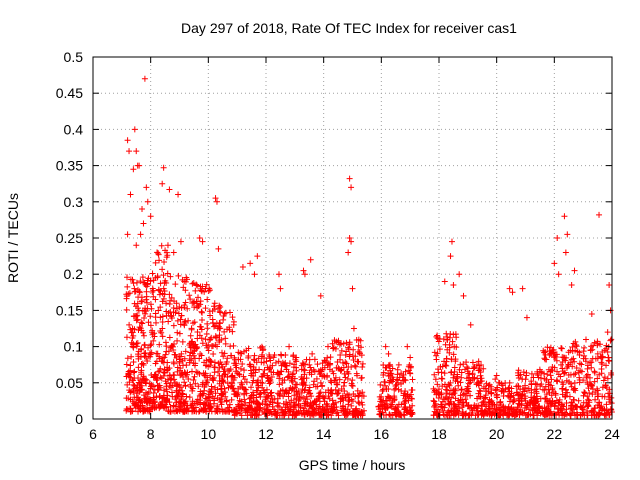 The image size is (640, 480). I want to click on x-tick-label: 20, so click(497, 434).